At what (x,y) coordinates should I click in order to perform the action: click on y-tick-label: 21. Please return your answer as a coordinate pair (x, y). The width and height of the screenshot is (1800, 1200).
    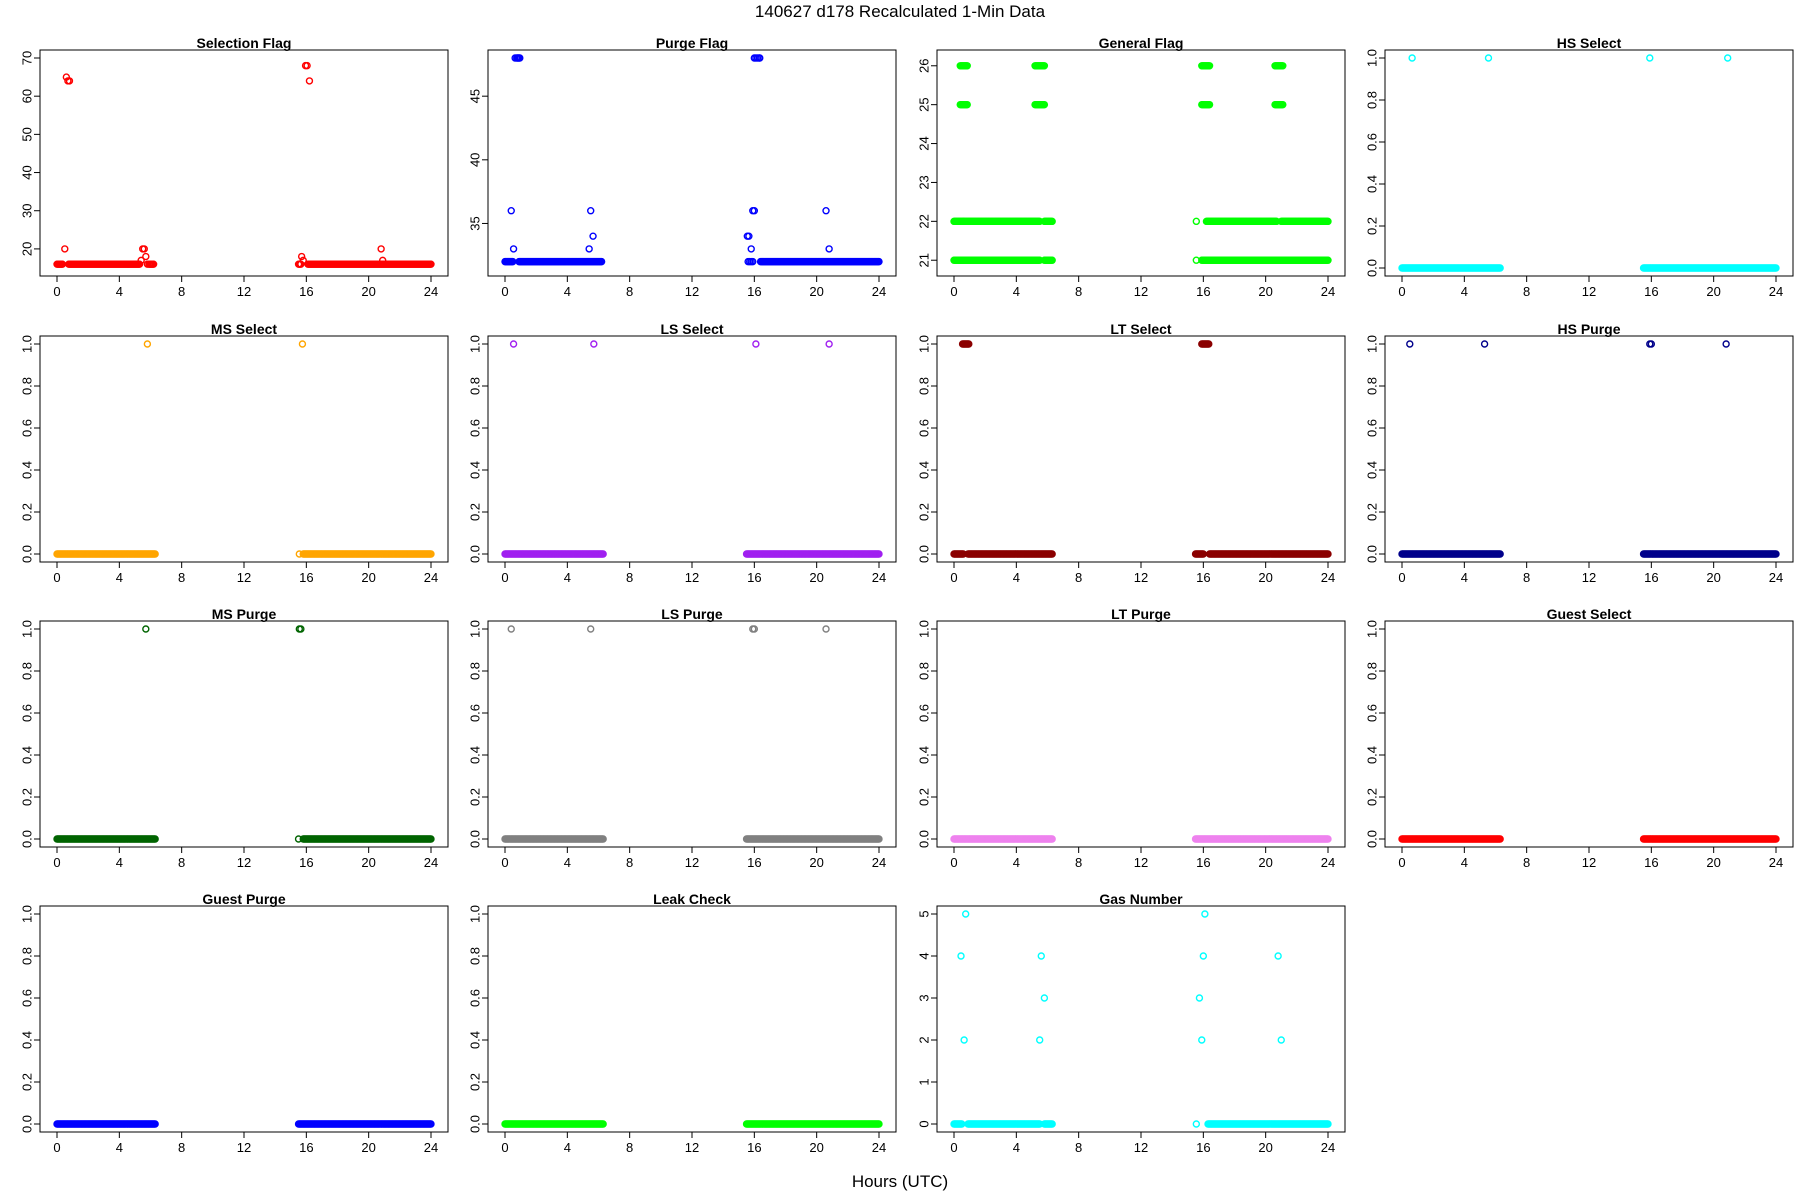
    Looking at the image, I should click on (924, 260).